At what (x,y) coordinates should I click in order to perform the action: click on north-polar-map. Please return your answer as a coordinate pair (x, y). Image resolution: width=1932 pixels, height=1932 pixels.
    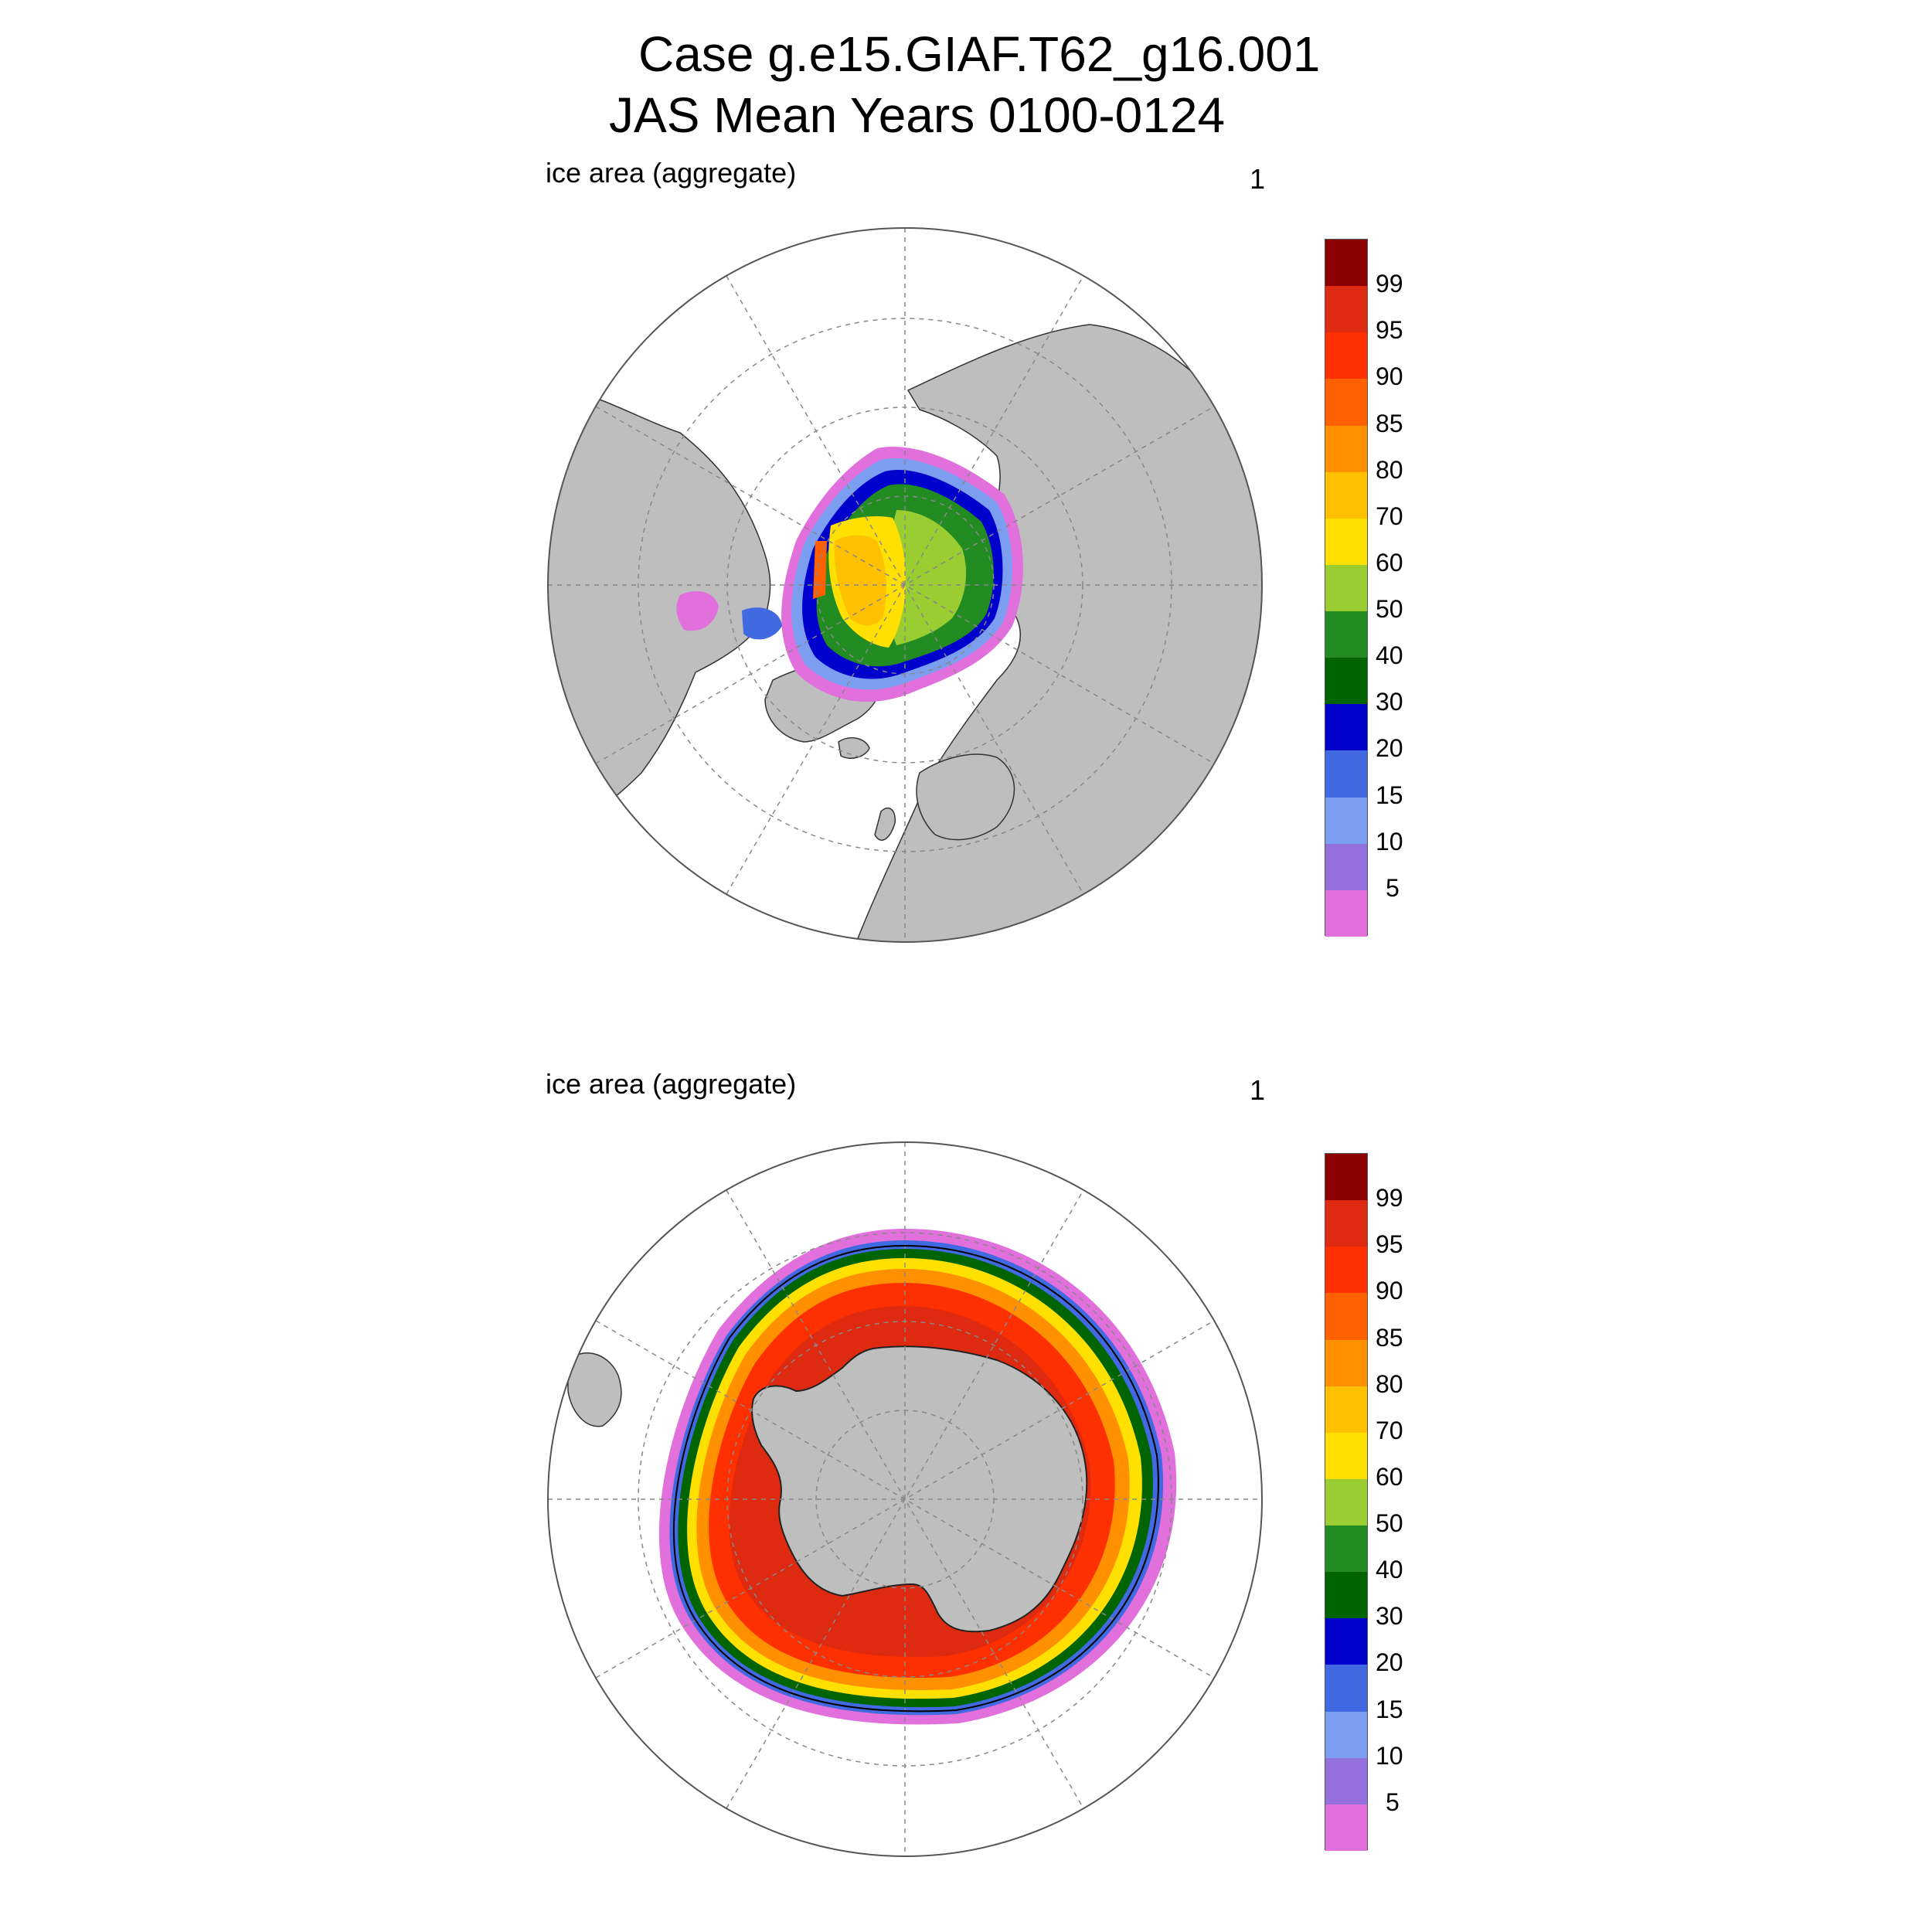
    Looking at the image, I should click on (905, 585).